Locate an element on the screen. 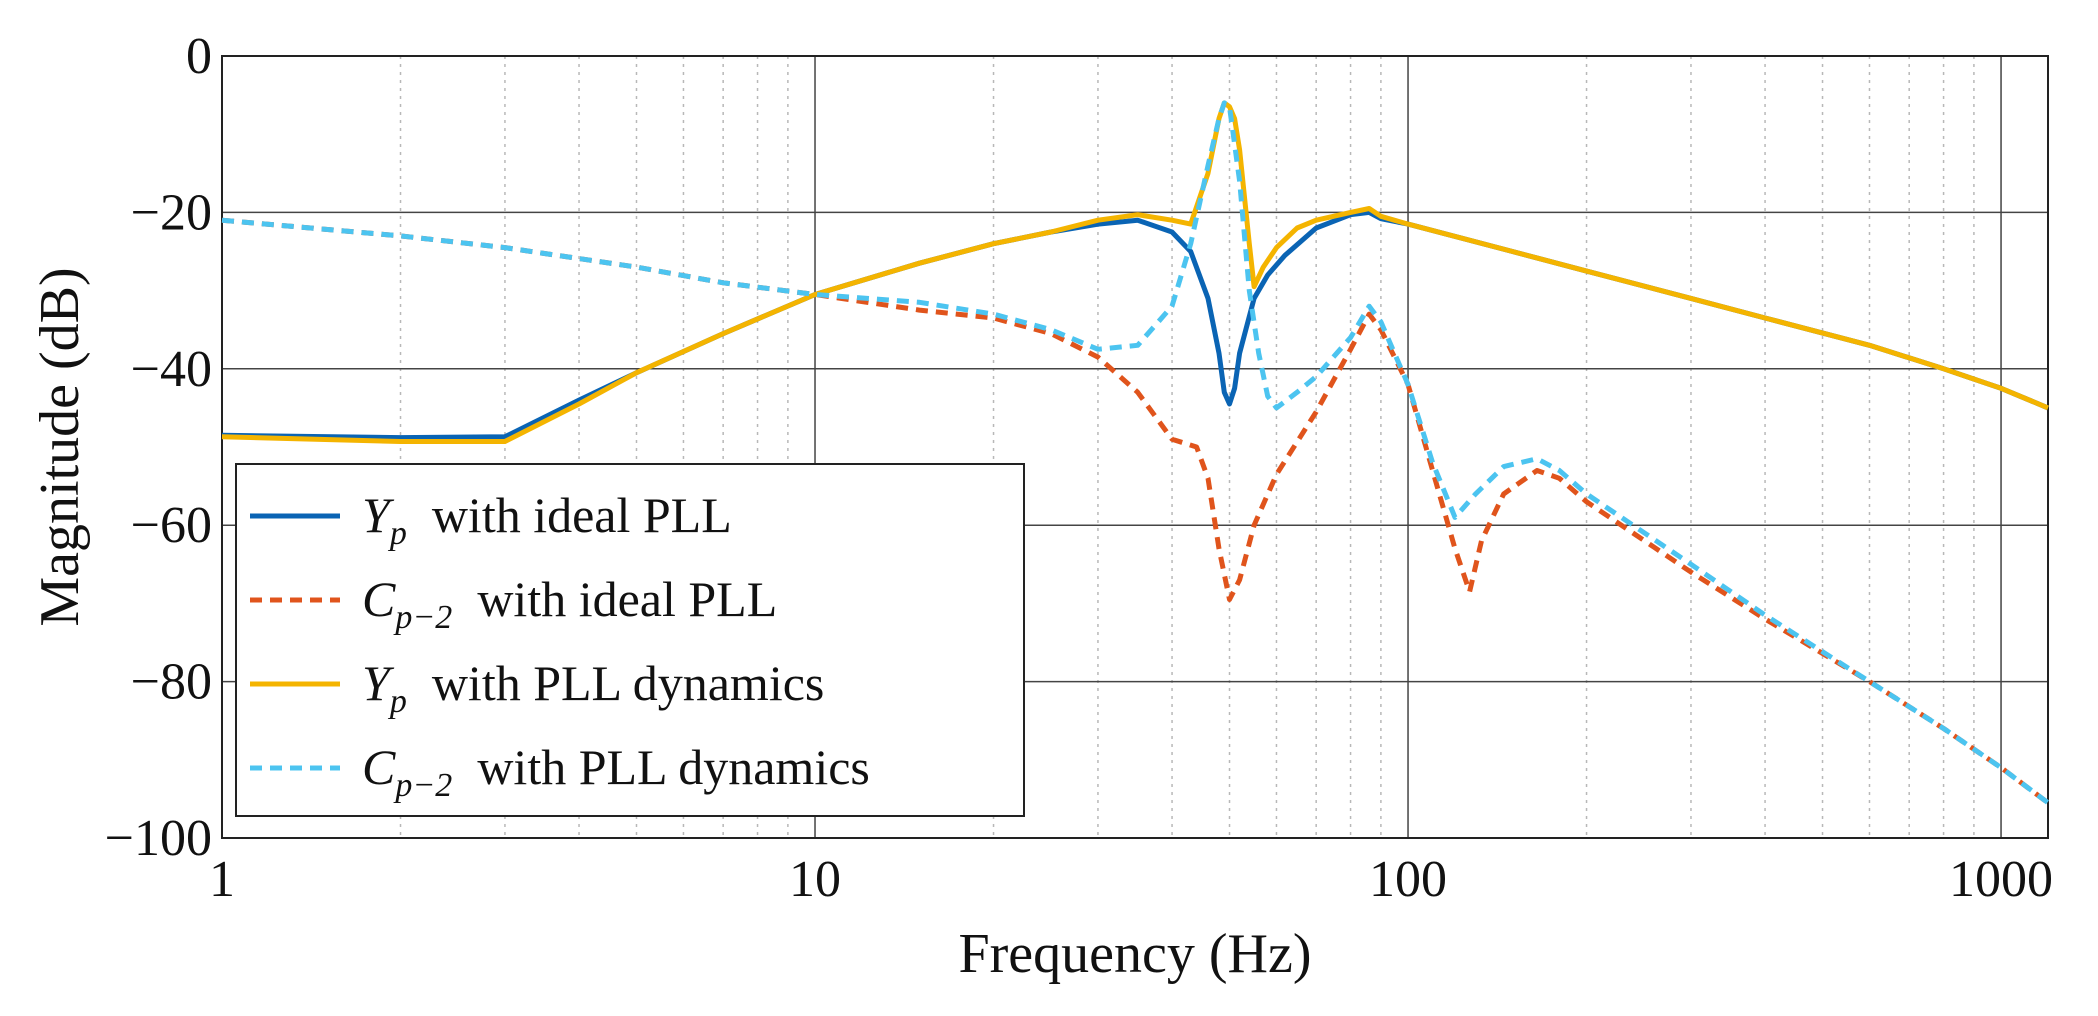  x-tick-label: 100 is located at coordinates (1408, 879).